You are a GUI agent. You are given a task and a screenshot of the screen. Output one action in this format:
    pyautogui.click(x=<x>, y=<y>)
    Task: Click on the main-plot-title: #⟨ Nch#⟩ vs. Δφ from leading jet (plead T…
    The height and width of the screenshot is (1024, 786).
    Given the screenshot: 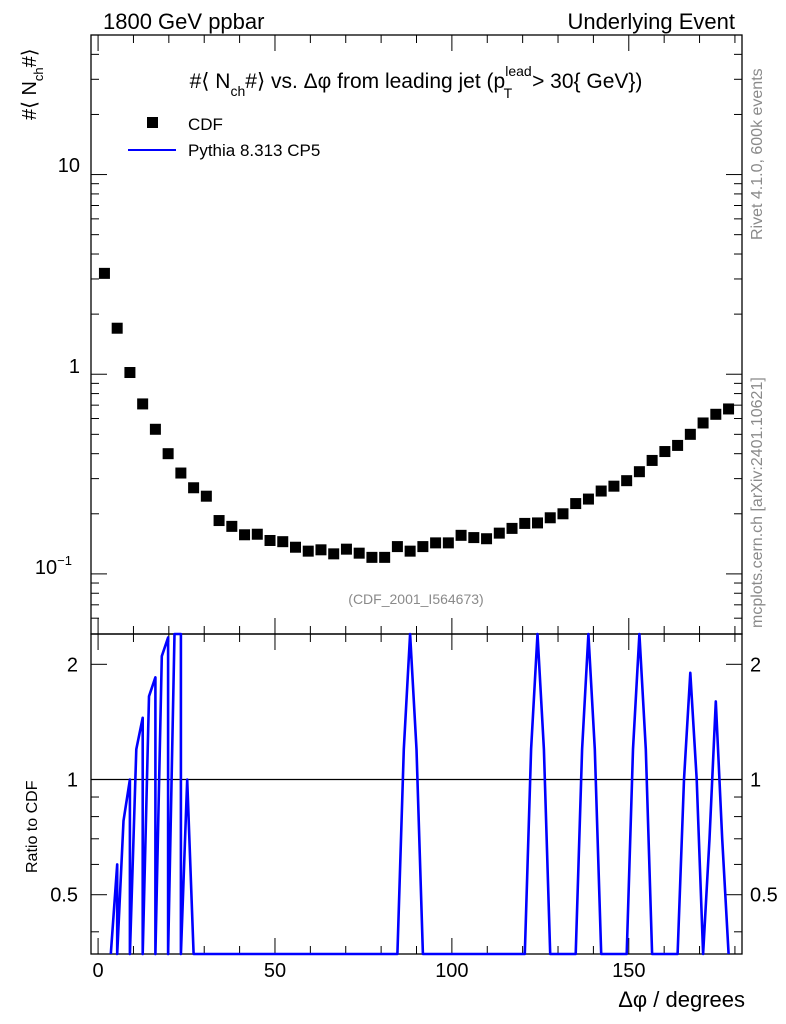 What is the action you would take?
    pyautogui.click(x=416, y=82)
    